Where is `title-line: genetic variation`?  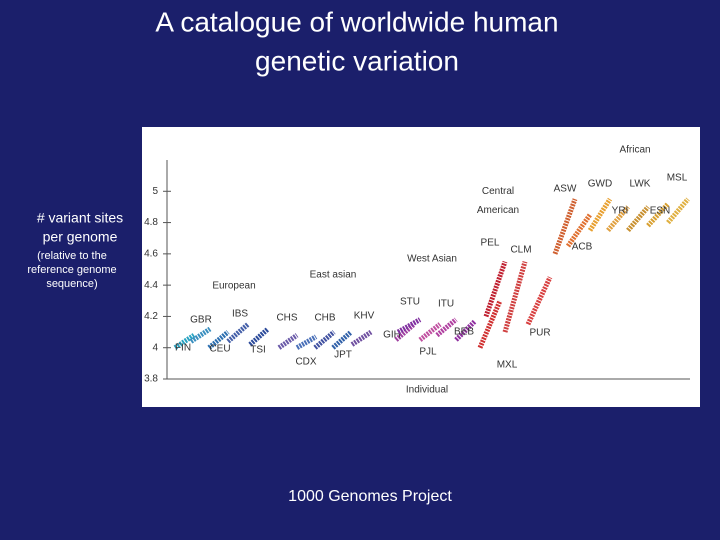 title-line: genetic variation is located at coordinates (357, 60).